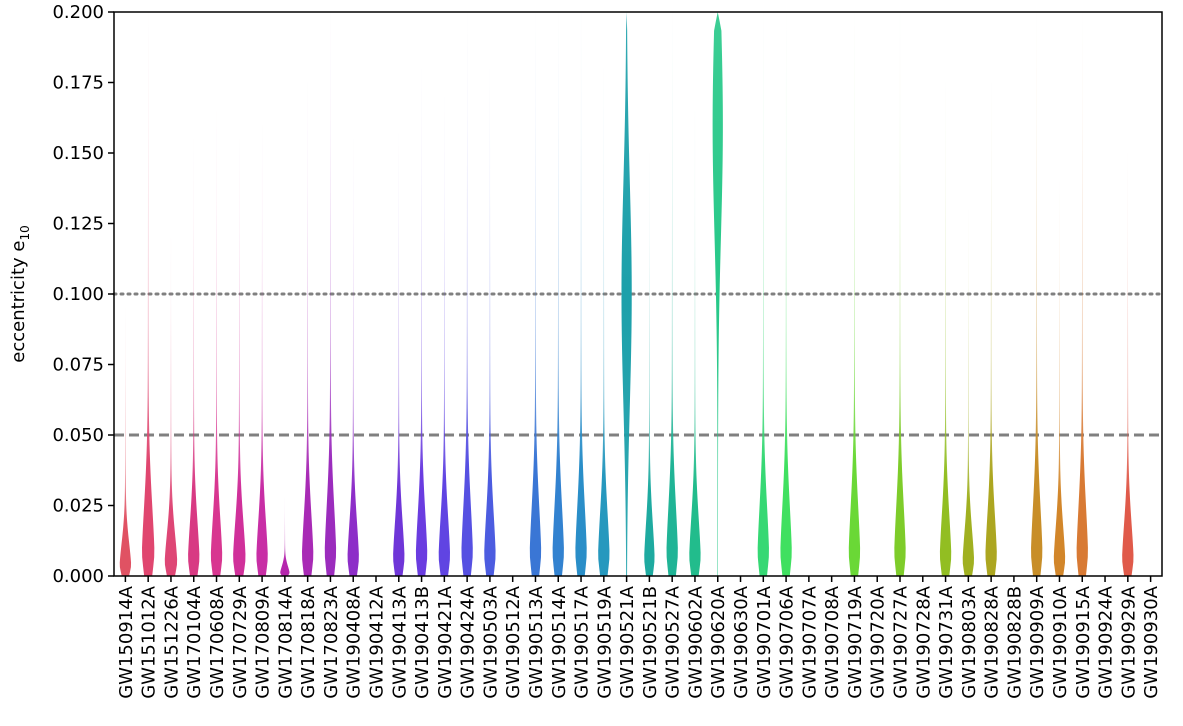  I want to click on violin-GW151226A, so click(171, 406).